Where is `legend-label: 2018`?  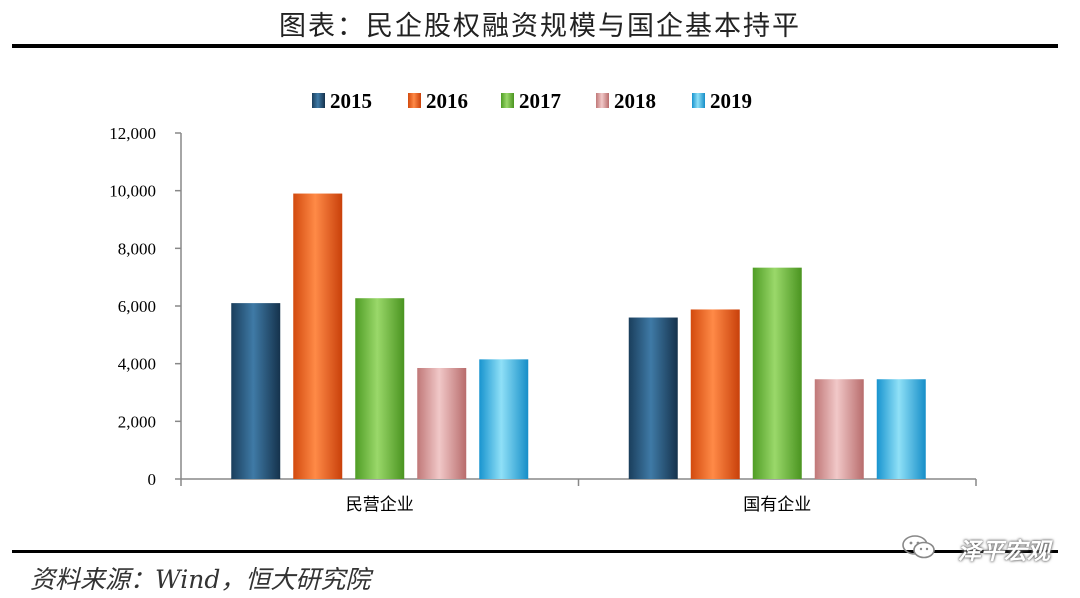
legend-label: 2018 is located at coordinates (635, 101).